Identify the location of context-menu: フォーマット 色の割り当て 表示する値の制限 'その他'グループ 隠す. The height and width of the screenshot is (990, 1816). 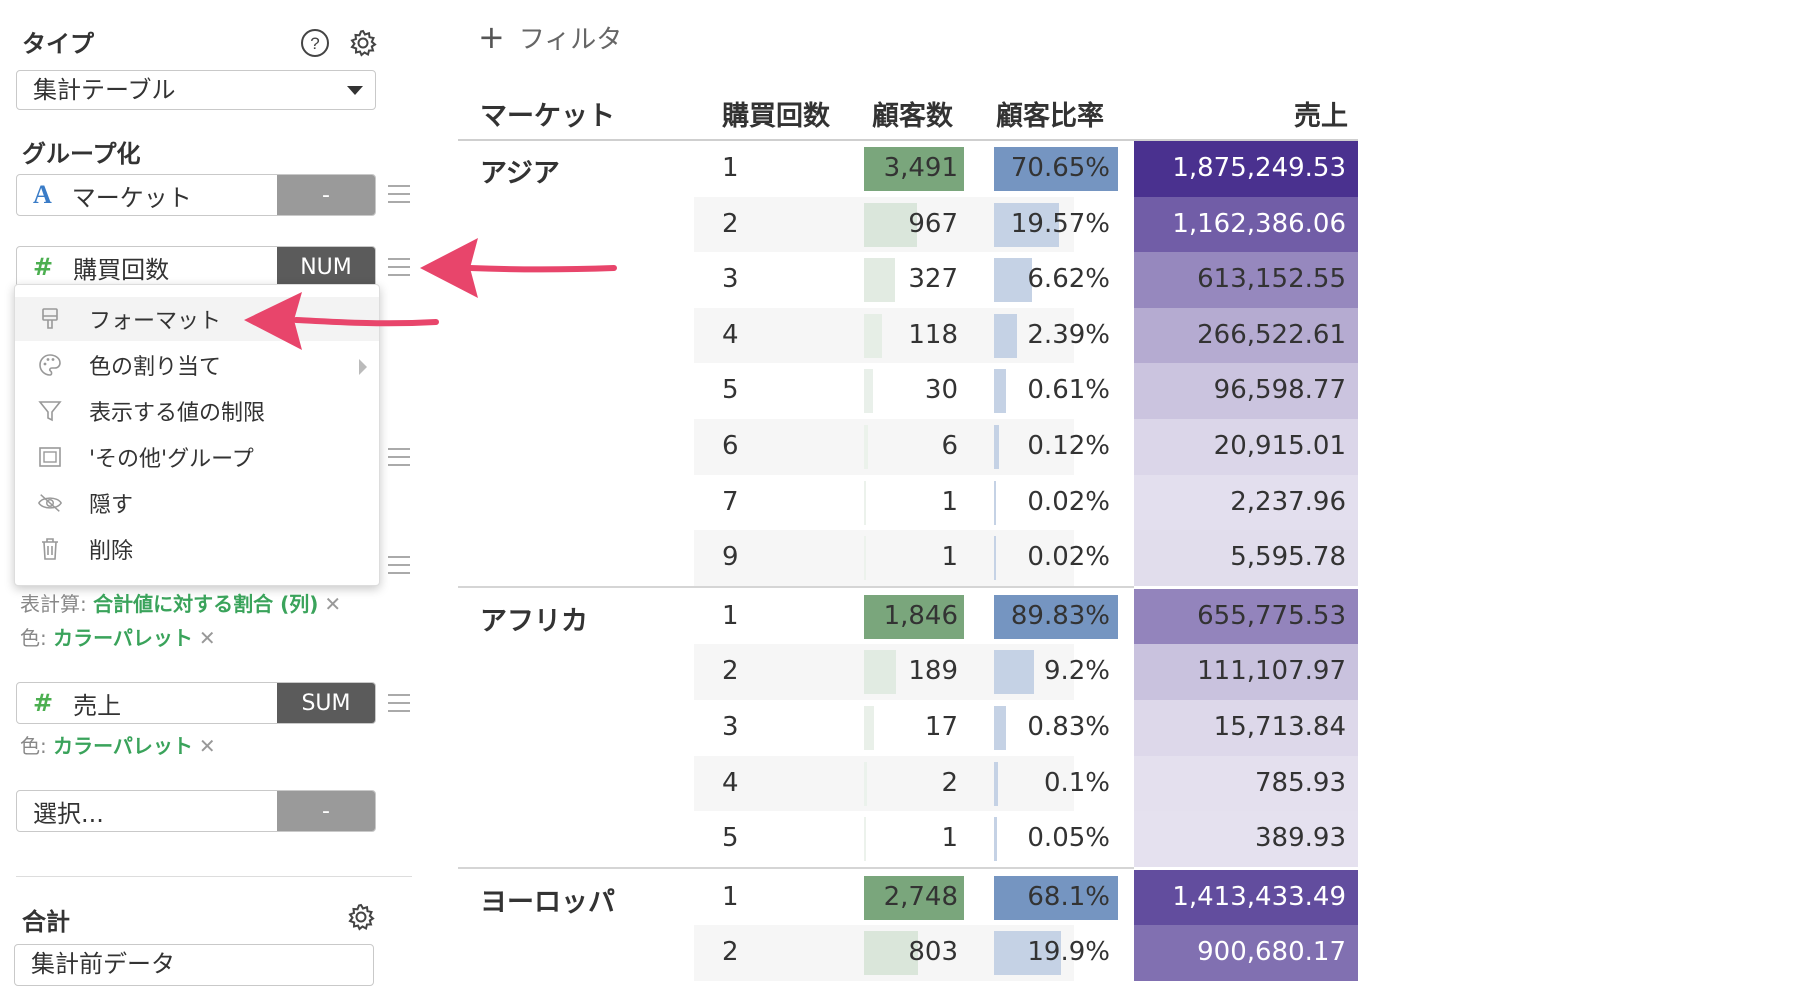
(197, 435).